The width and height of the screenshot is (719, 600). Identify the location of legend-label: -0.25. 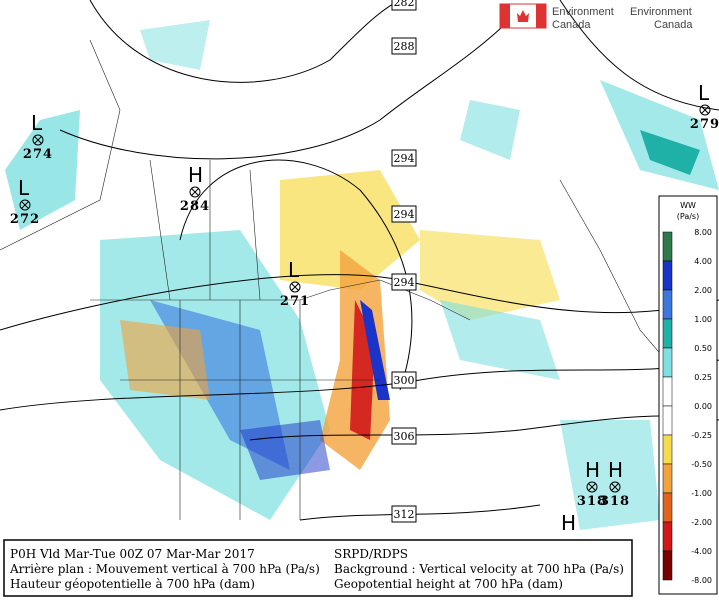
(701, 435).